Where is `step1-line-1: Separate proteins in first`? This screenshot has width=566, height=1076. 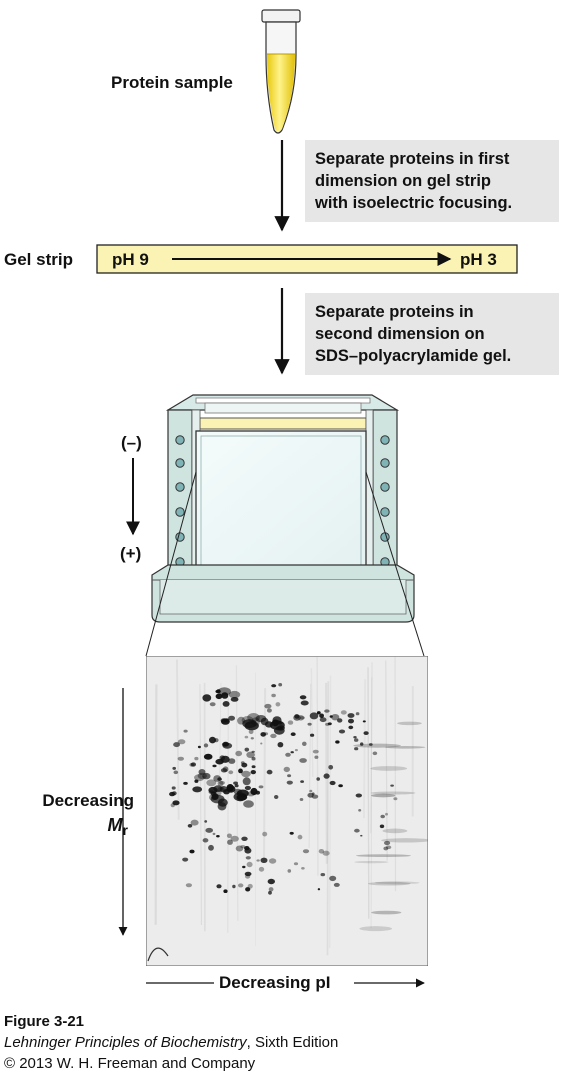 step1-line-1: Separate proteins in first is located at coordinates (412, 159).